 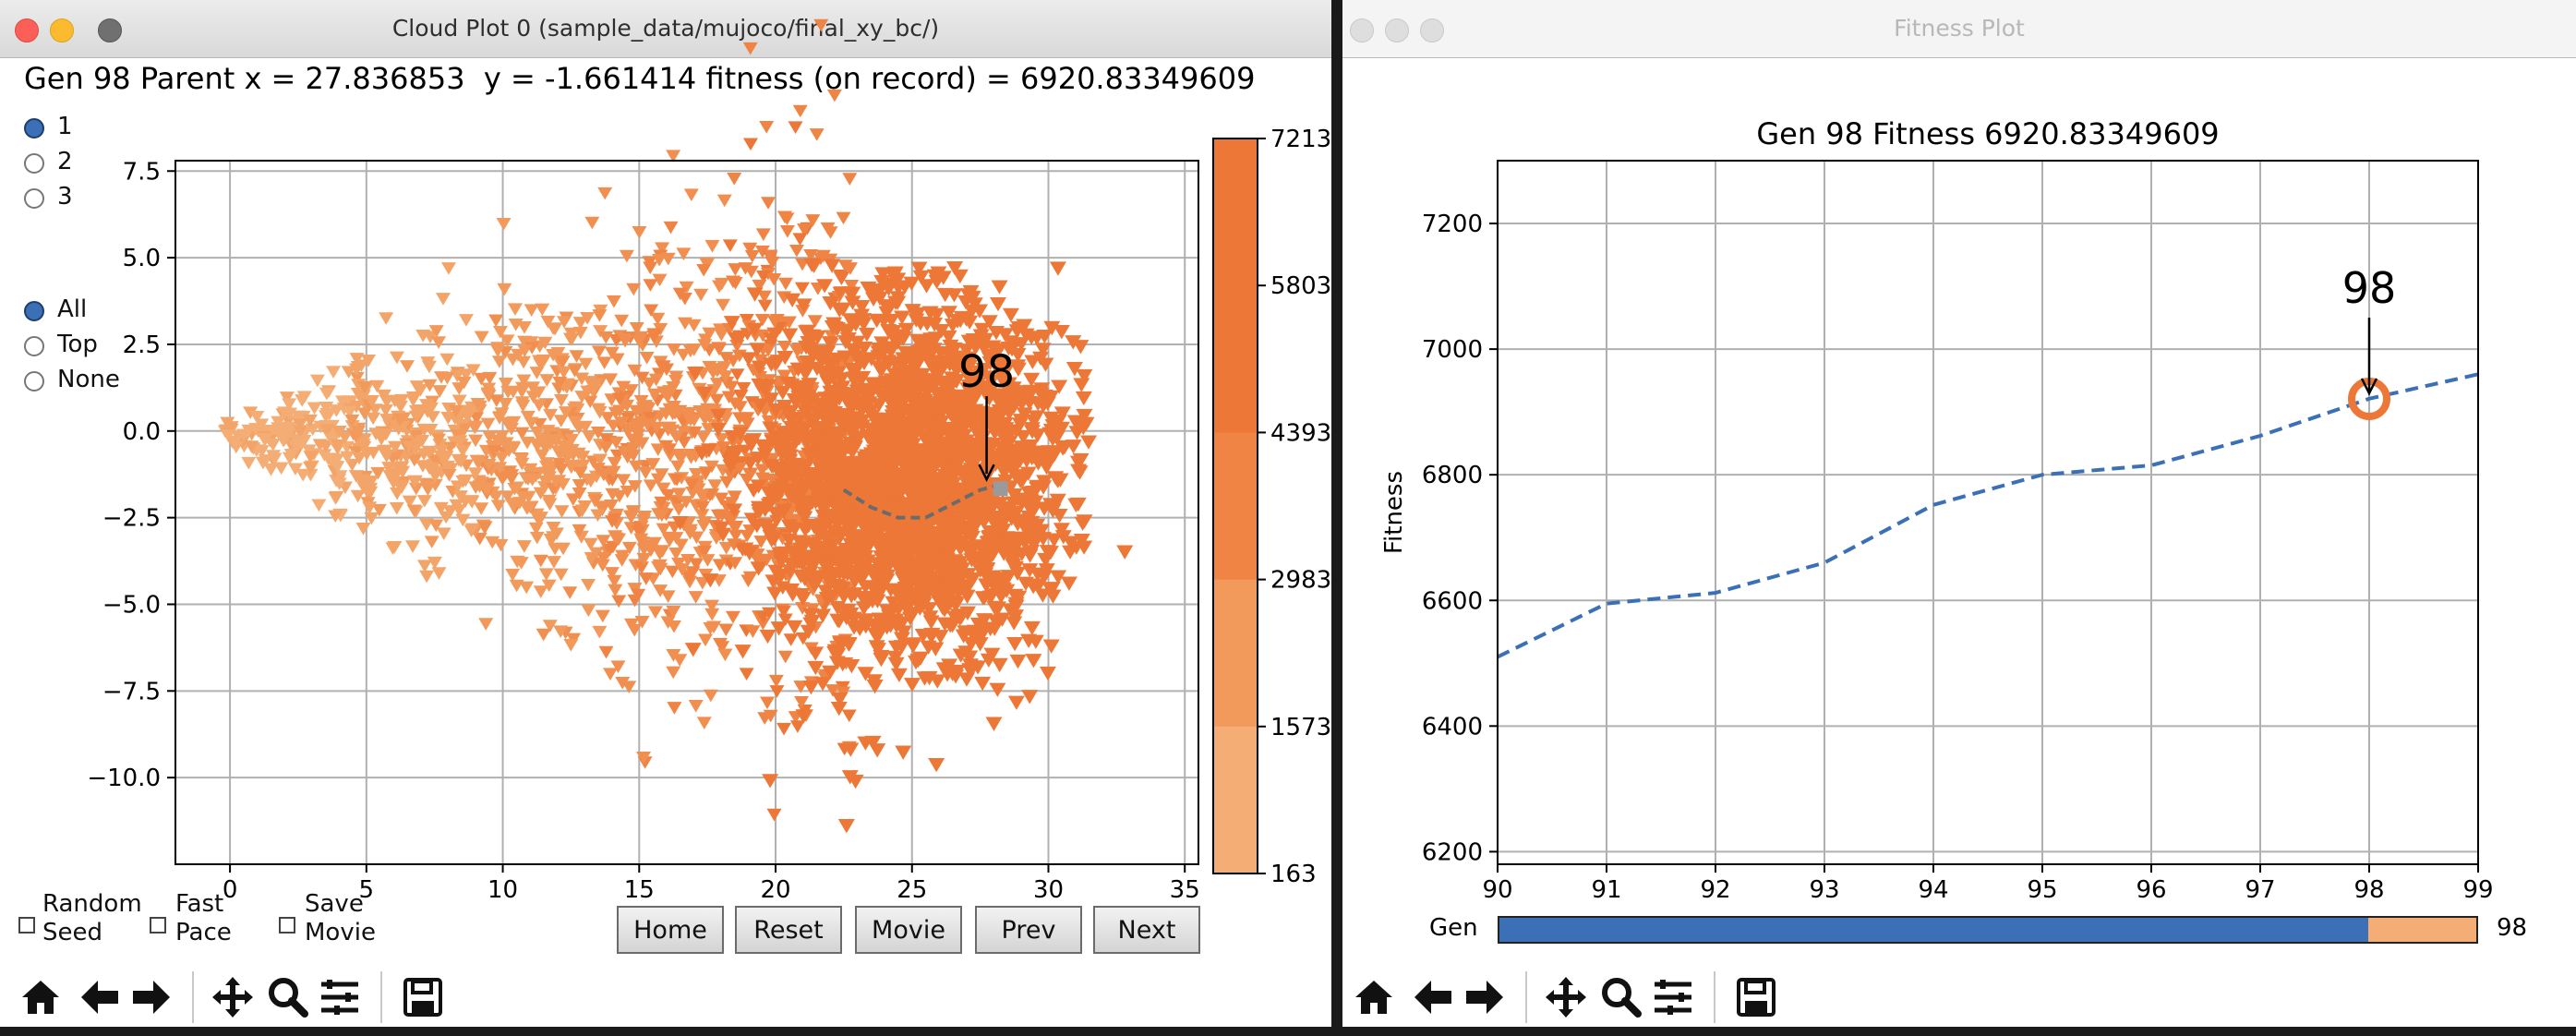 What do you see at coordinates (1146, 930) in the screenshot?
I see `next-button: Next` at bounding box center [1146, 930].